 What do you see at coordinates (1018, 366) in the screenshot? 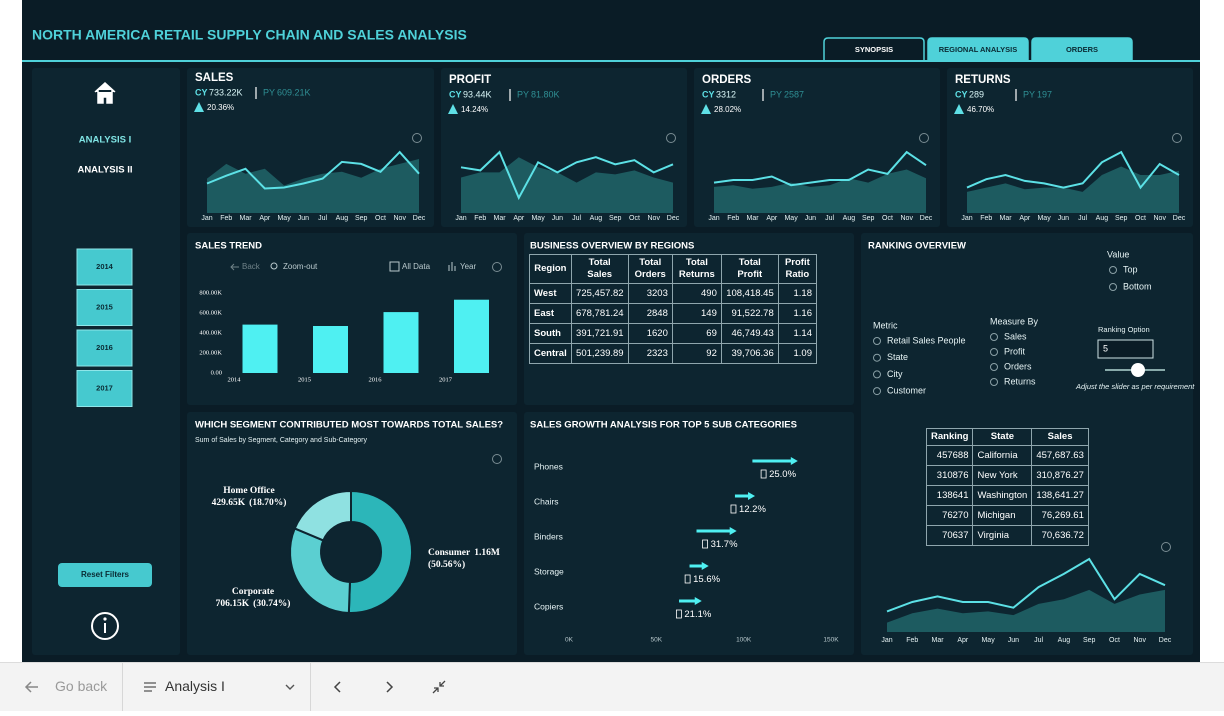
I see `radio-label: Orders` at bounding box center [1018, 366].